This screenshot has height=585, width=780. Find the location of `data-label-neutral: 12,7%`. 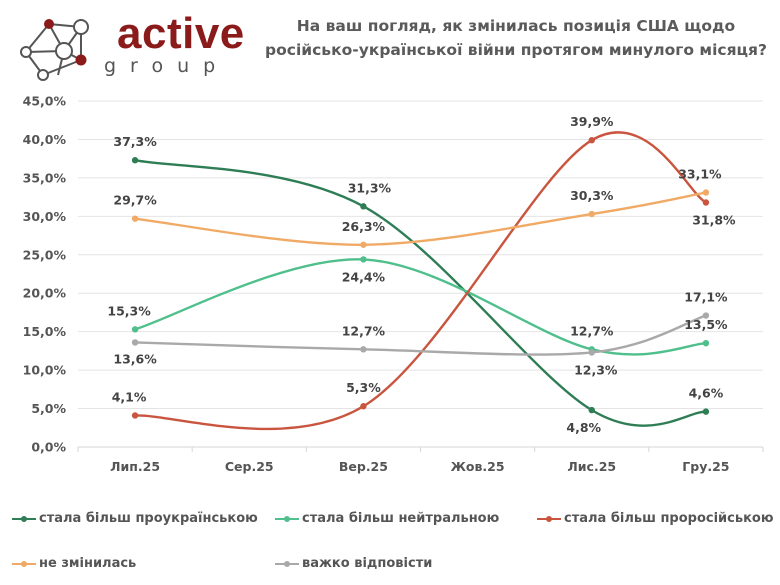

data-label-neutral: 12,7% is located at coordinates (592, 330).